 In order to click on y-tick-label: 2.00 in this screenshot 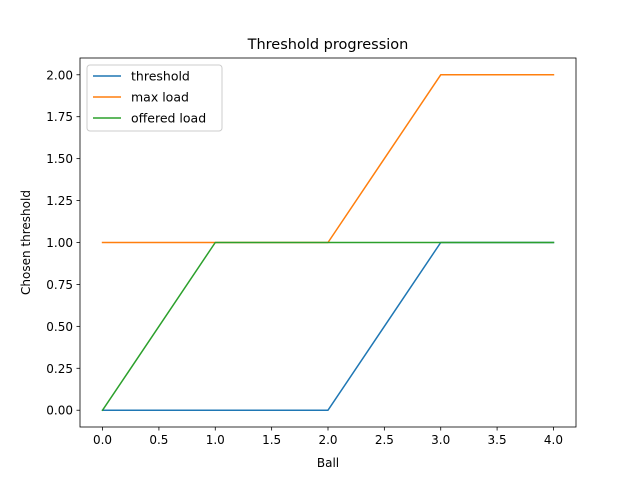, I will do `click(59, 75)`.